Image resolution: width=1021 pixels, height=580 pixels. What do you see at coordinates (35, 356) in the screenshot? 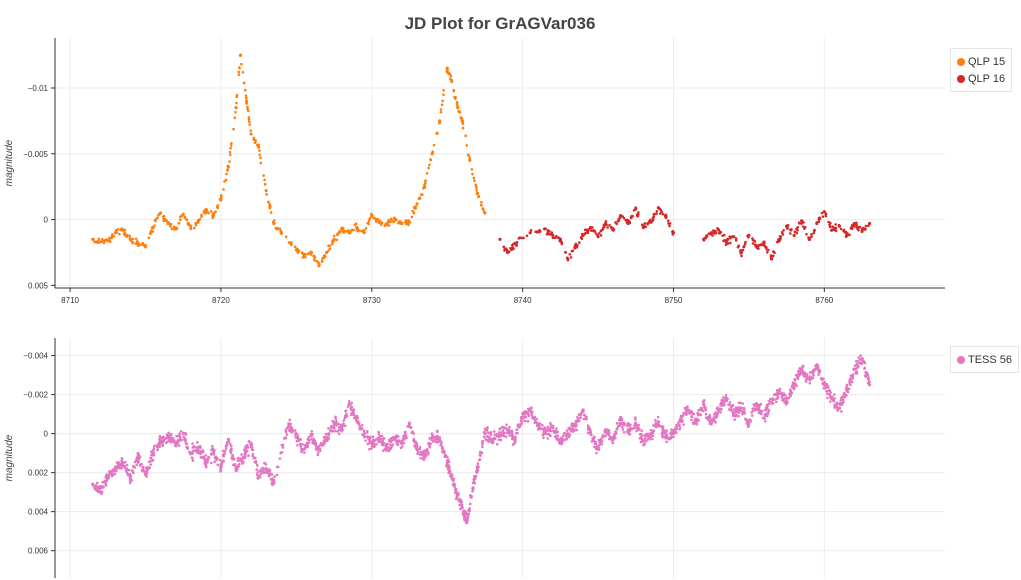
I see `y-tick-label: −0.004` at bounding box center [35, 356].